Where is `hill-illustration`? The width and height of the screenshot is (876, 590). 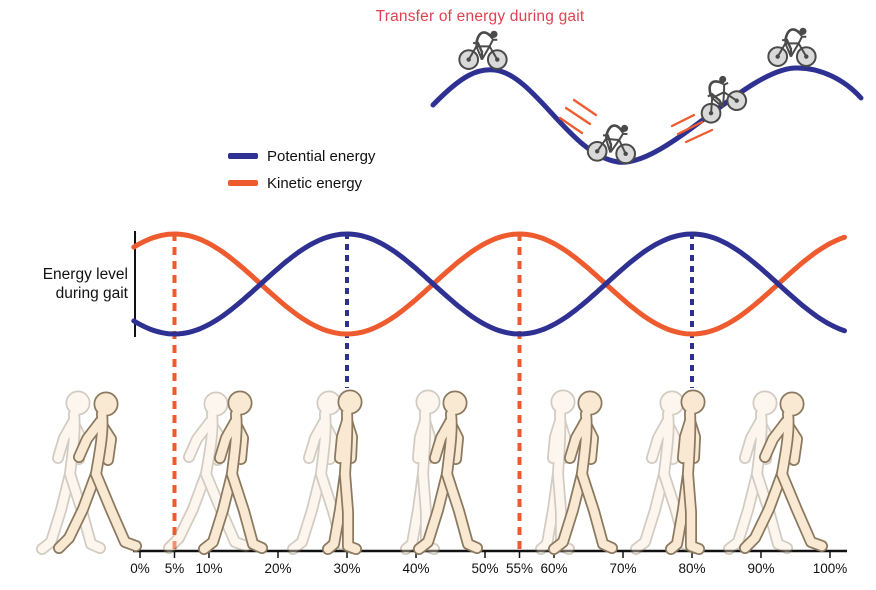 hill-illustration is located at coordinates (647, 96).